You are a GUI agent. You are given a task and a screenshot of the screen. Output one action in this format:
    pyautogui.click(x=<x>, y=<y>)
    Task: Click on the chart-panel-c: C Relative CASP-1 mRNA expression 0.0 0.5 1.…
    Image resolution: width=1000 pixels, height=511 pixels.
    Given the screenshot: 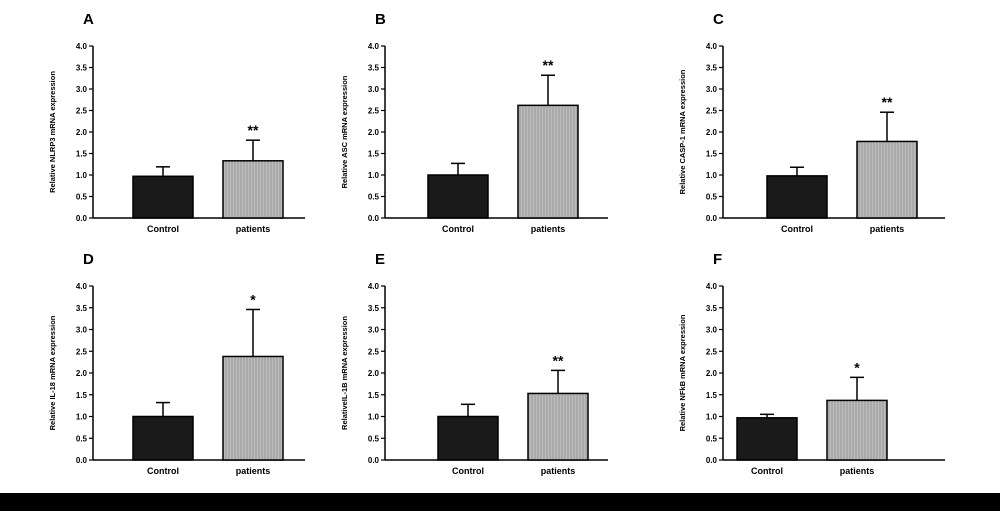 What is the action you would take?
    pyautogui.click(x=811, y=122)
    